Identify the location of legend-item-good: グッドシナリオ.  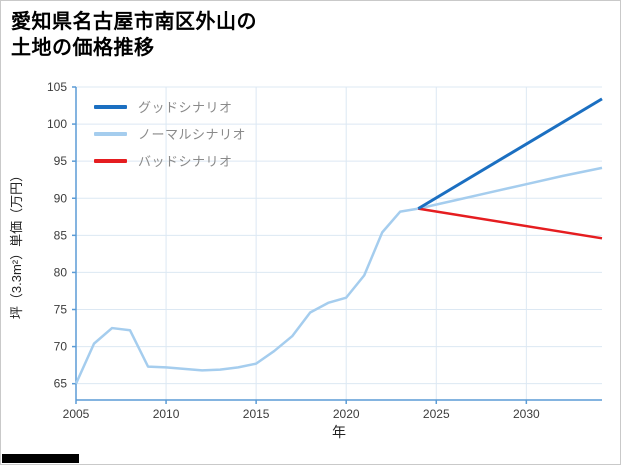
(170, 106).